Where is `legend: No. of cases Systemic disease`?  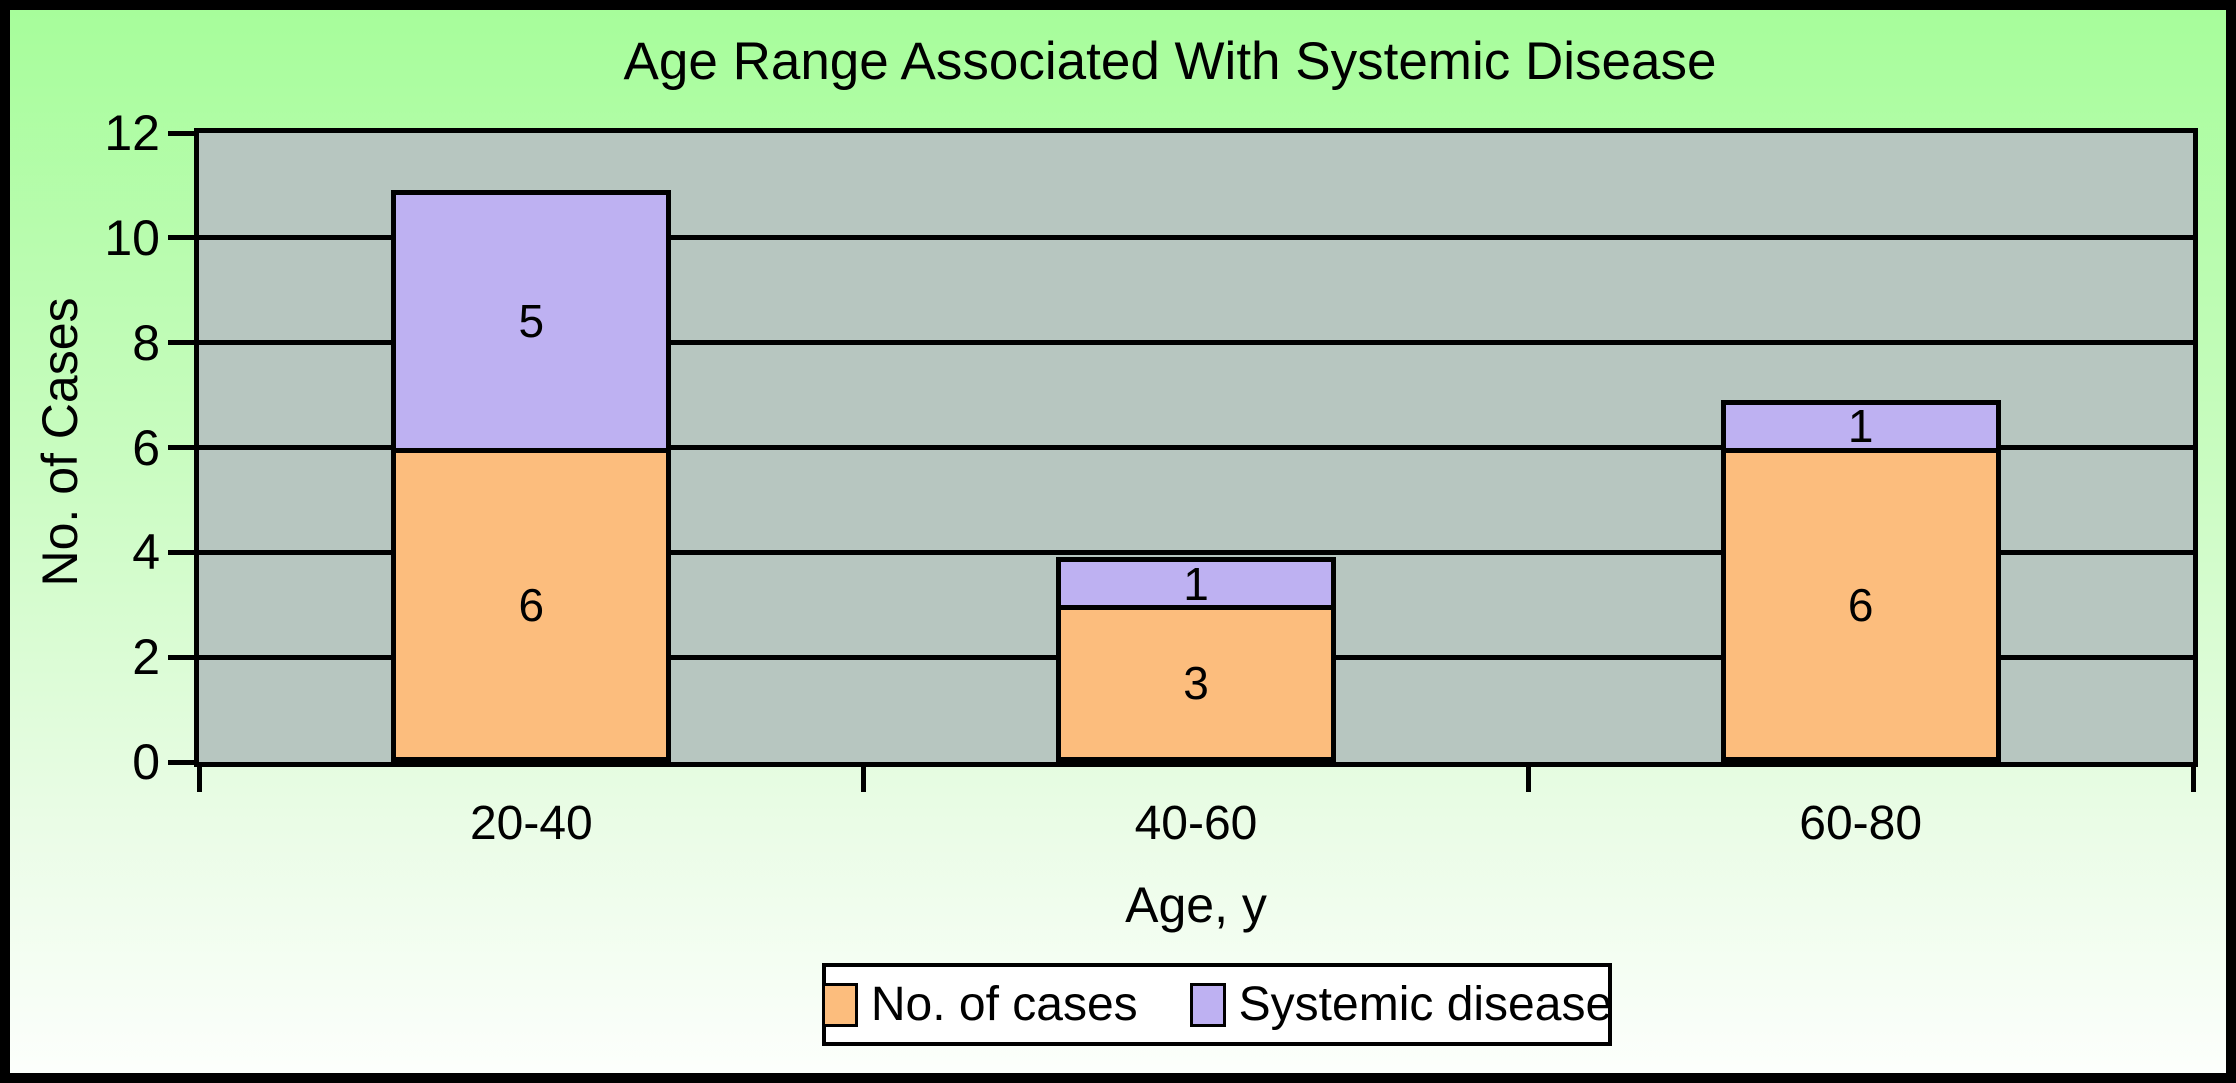
legend: No. of cases Systemic disease is located at coordinates (1217, 1004).